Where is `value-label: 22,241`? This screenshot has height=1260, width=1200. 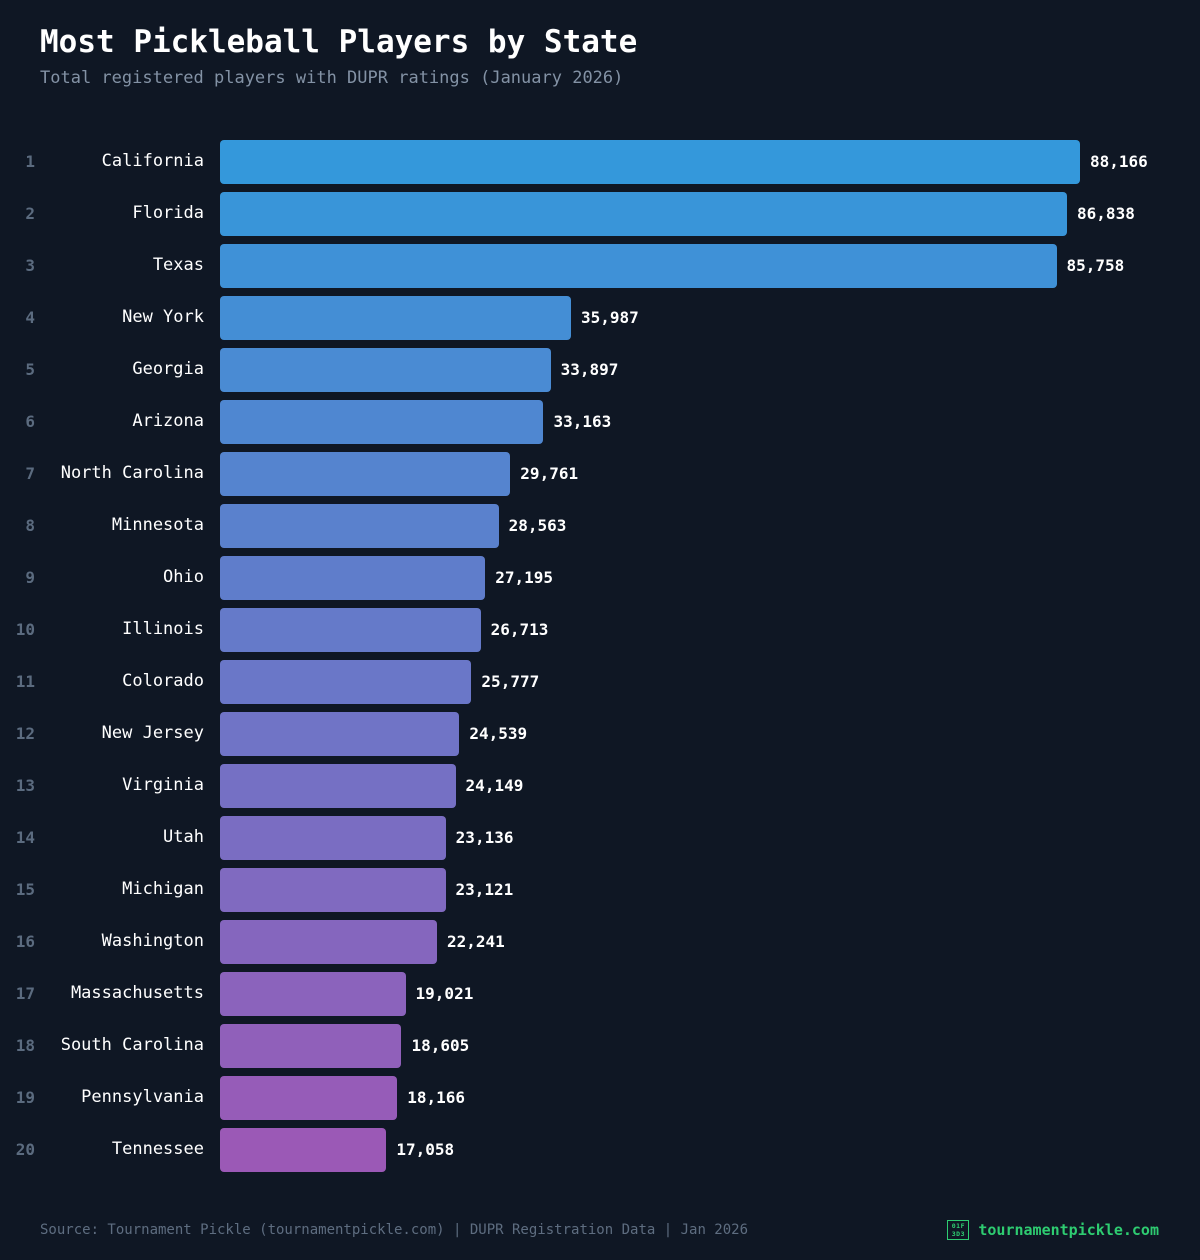 value-label: 22,241 is located at coordinates (475, 941).